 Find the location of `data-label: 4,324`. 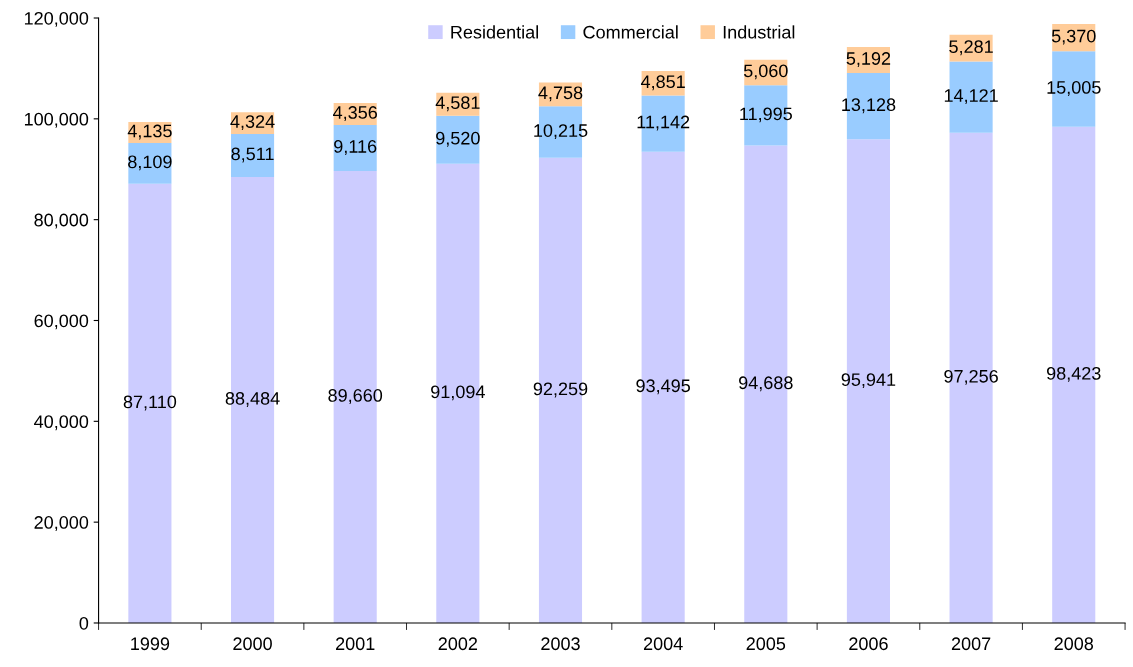

data-label: 4,324 is located at coordinates (252, 123).